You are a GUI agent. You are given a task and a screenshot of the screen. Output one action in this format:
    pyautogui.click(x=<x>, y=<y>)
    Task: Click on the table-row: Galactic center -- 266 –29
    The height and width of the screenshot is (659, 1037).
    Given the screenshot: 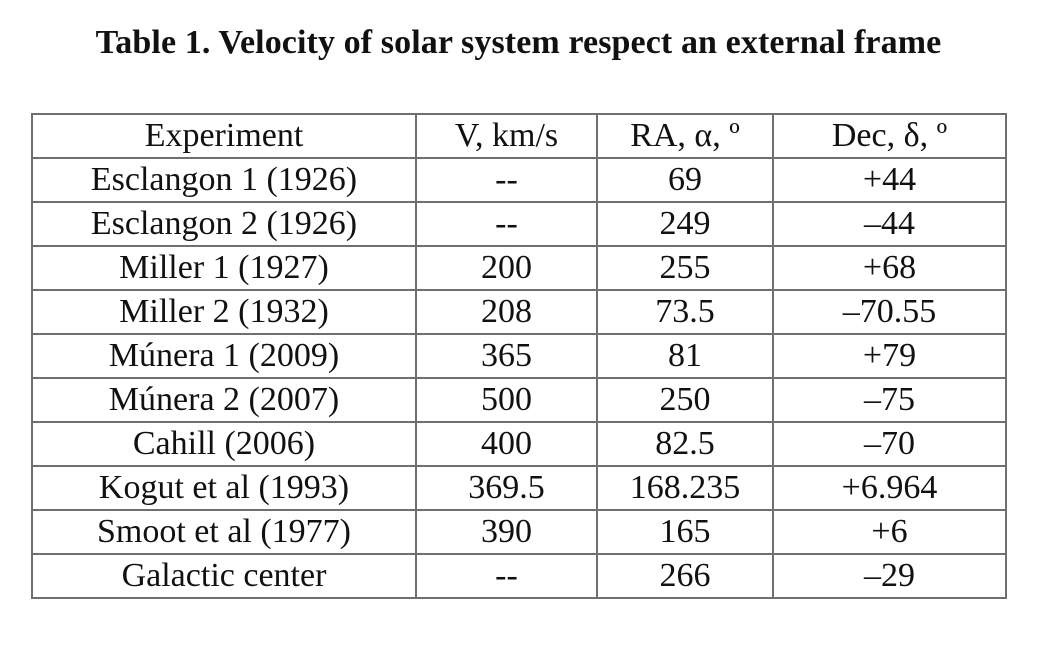 What is the action you would take?
    pyautogui.click(x=519, y=576)
    